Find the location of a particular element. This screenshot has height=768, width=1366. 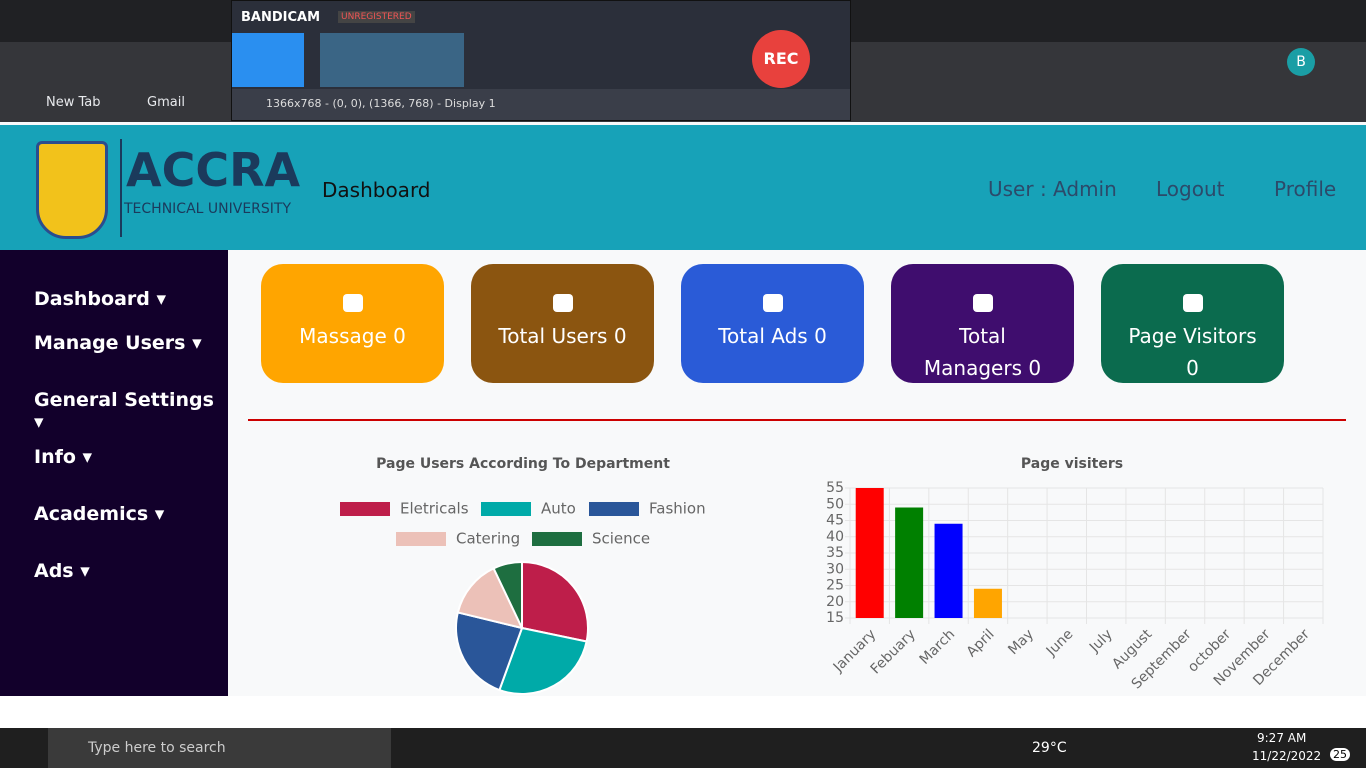

user-label: User : Admin is located at coordinates (1052, 189).